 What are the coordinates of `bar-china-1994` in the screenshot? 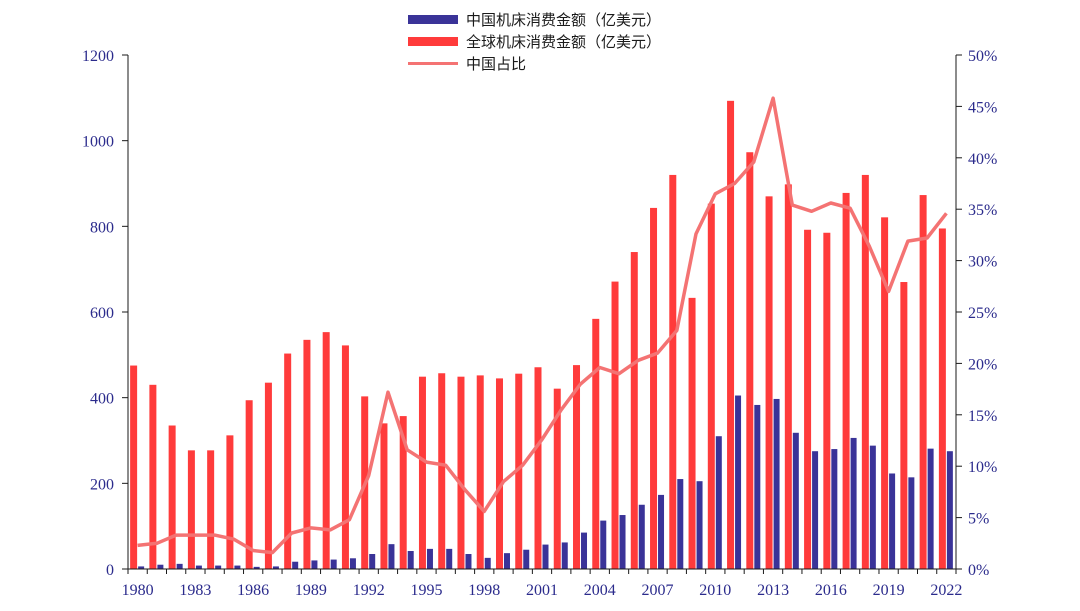 It's located at (410, 560).